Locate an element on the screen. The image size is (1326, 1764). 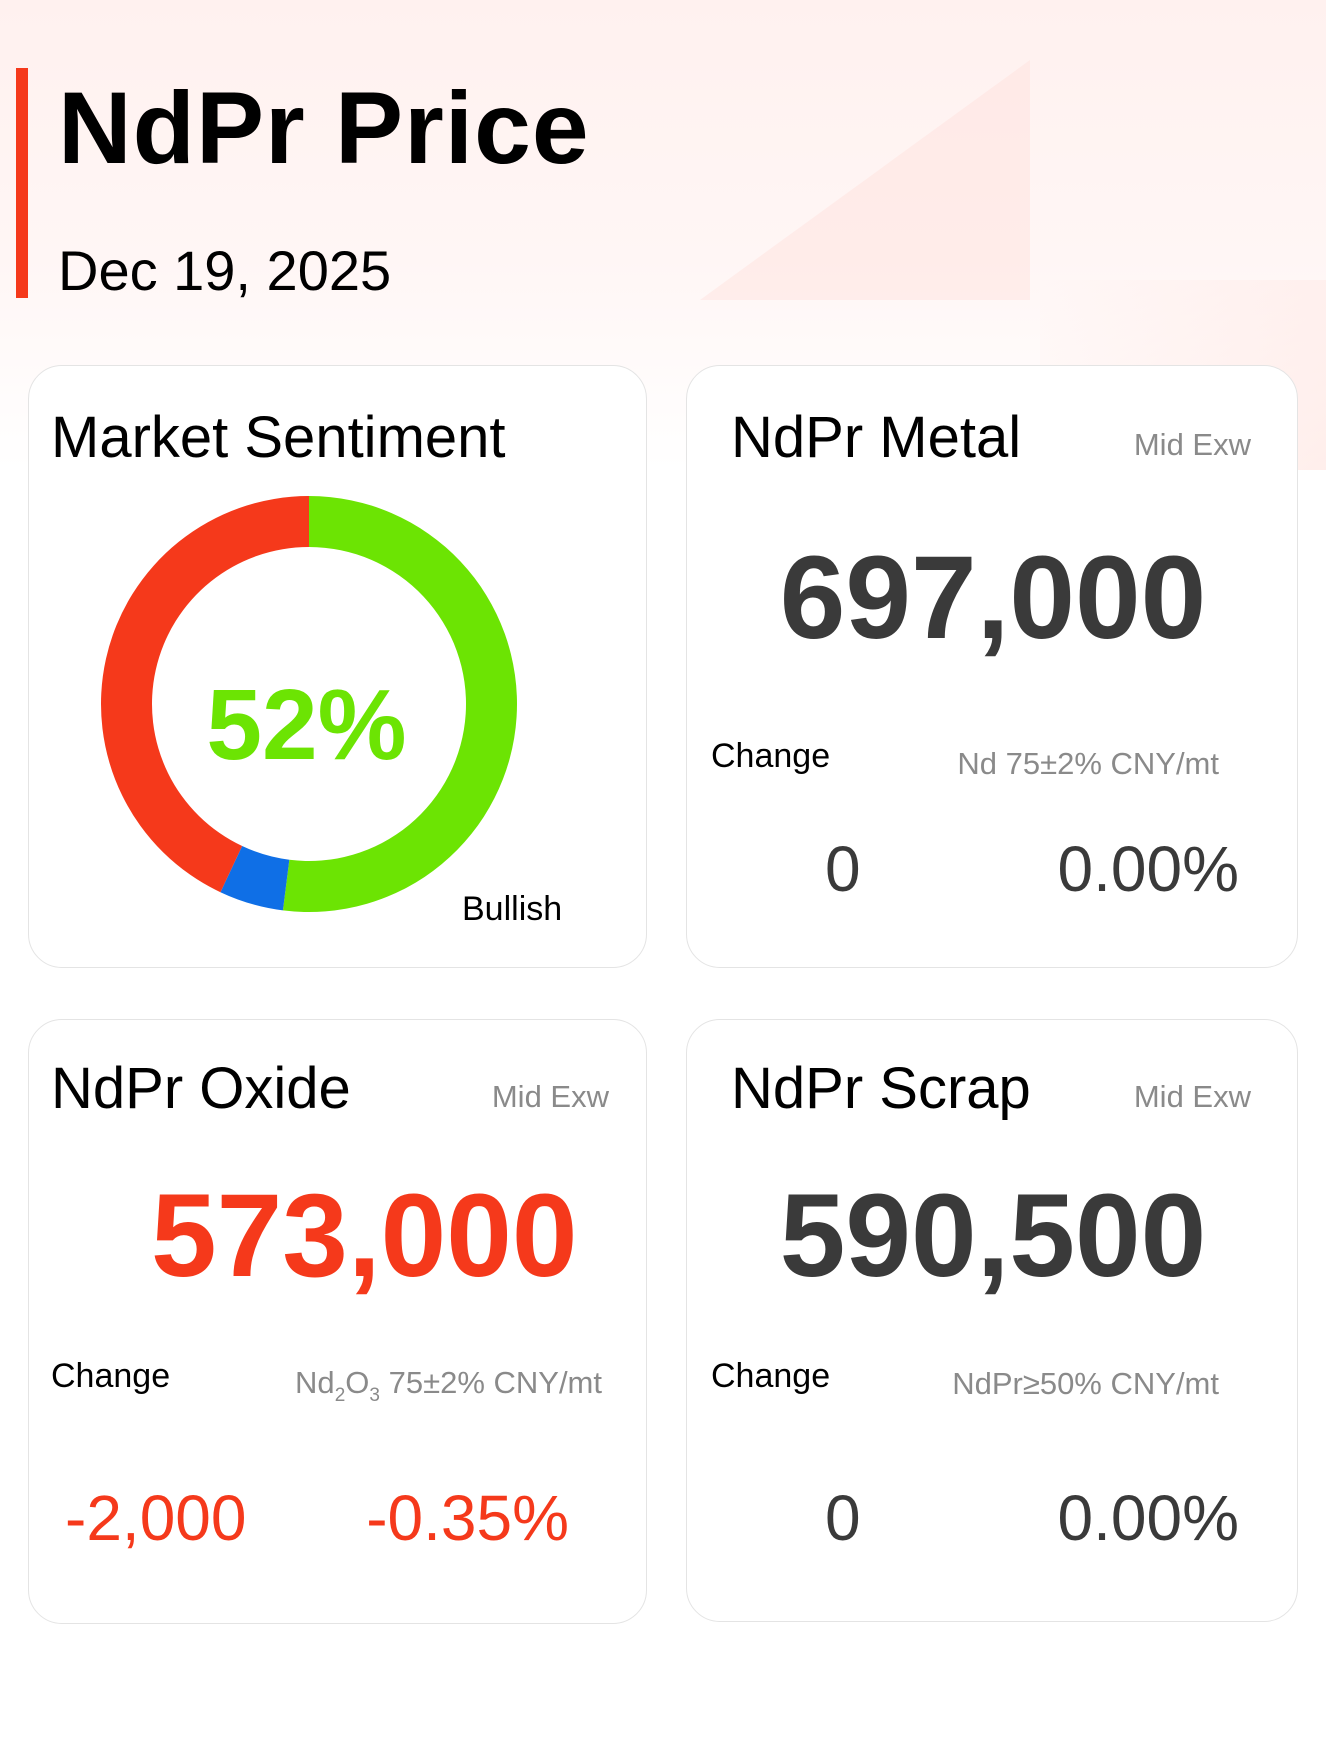
page-date: Dec 19, 2025 is located at coordinates (225, 270).